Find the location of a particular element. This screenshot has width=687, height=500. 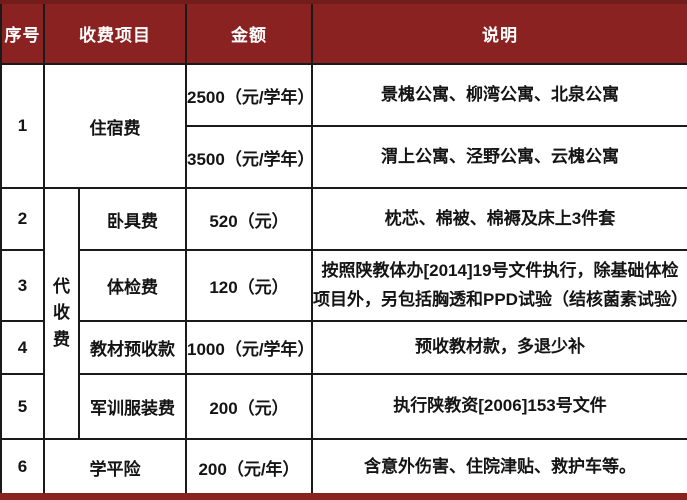

cell-amount: 1000（元/学年） is located at coordinates (249, 347).